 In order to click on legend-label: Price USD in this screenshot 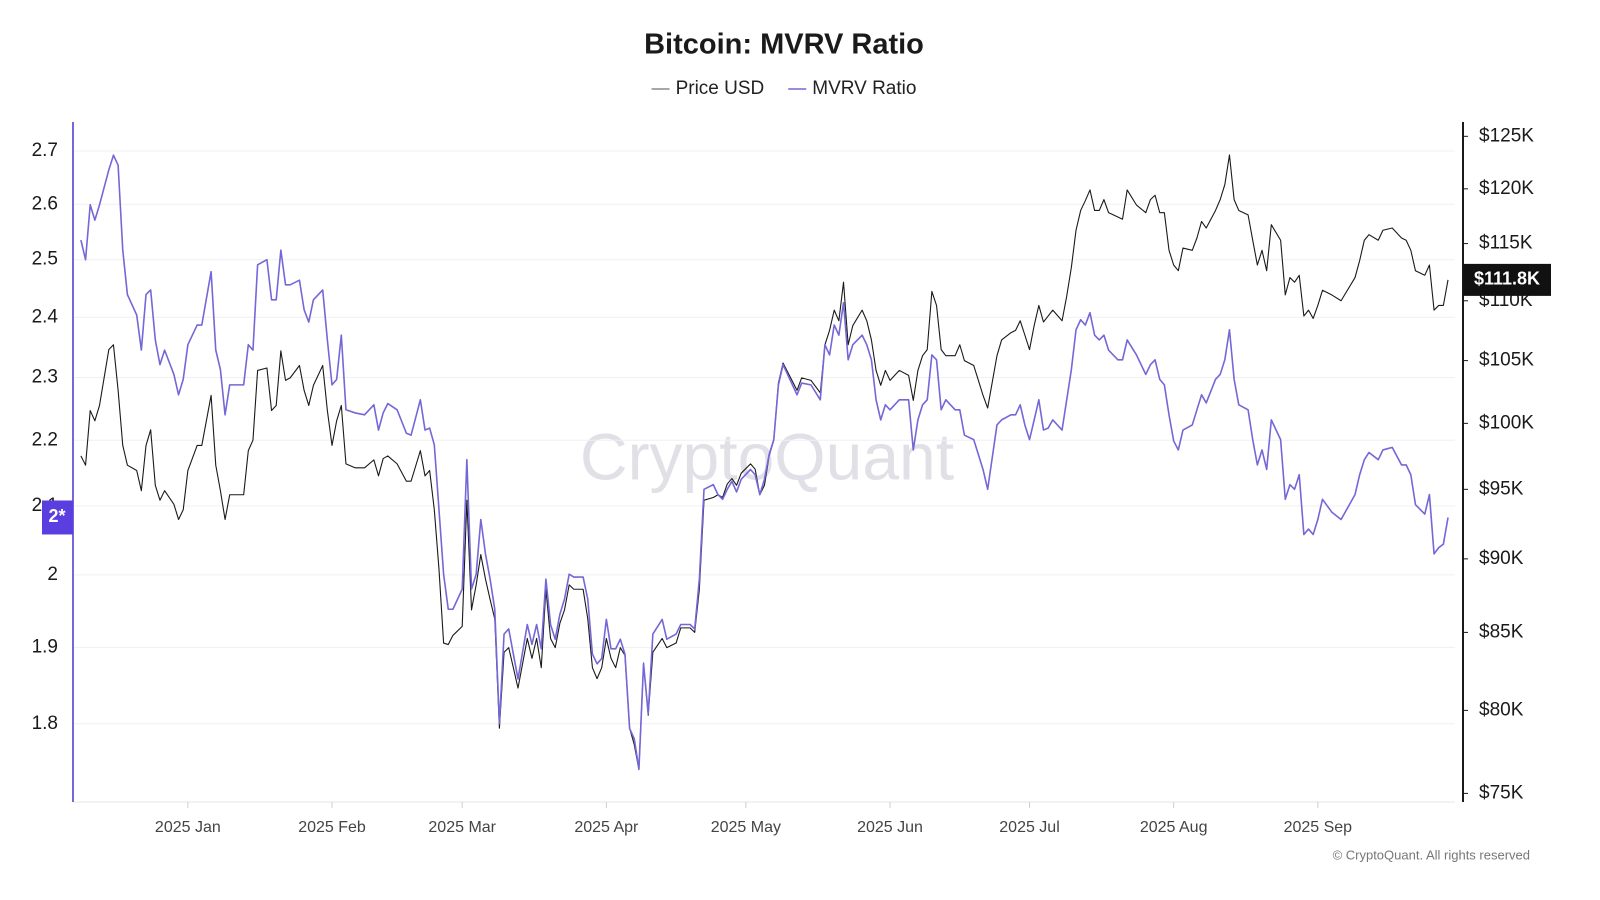, I will do `click(720, 88)`.